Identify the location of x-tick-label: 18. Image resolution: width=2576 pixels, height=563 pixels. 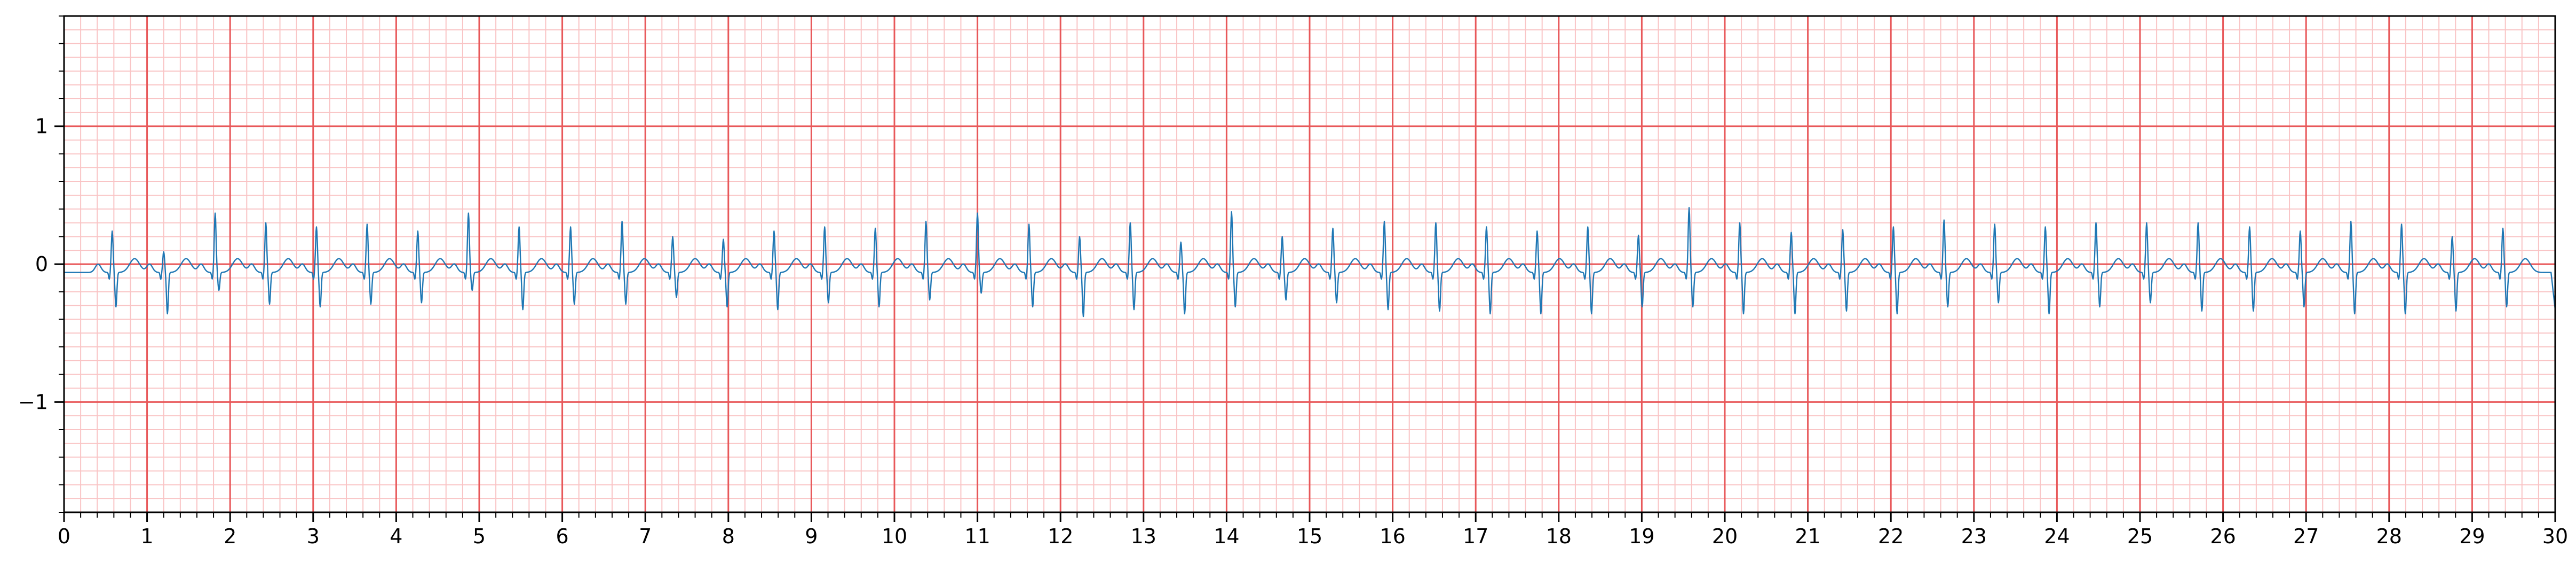
(1559, 536).